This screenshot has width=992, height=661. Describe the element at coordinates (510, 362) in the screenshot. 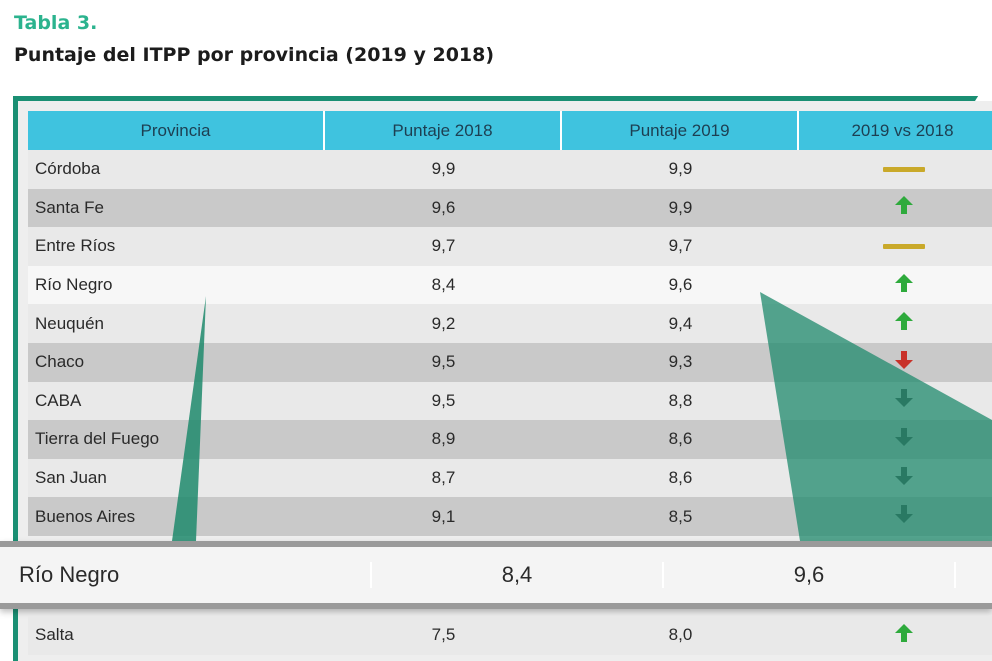

I see `table-row: Chaco 9,5 9,3` at that location.